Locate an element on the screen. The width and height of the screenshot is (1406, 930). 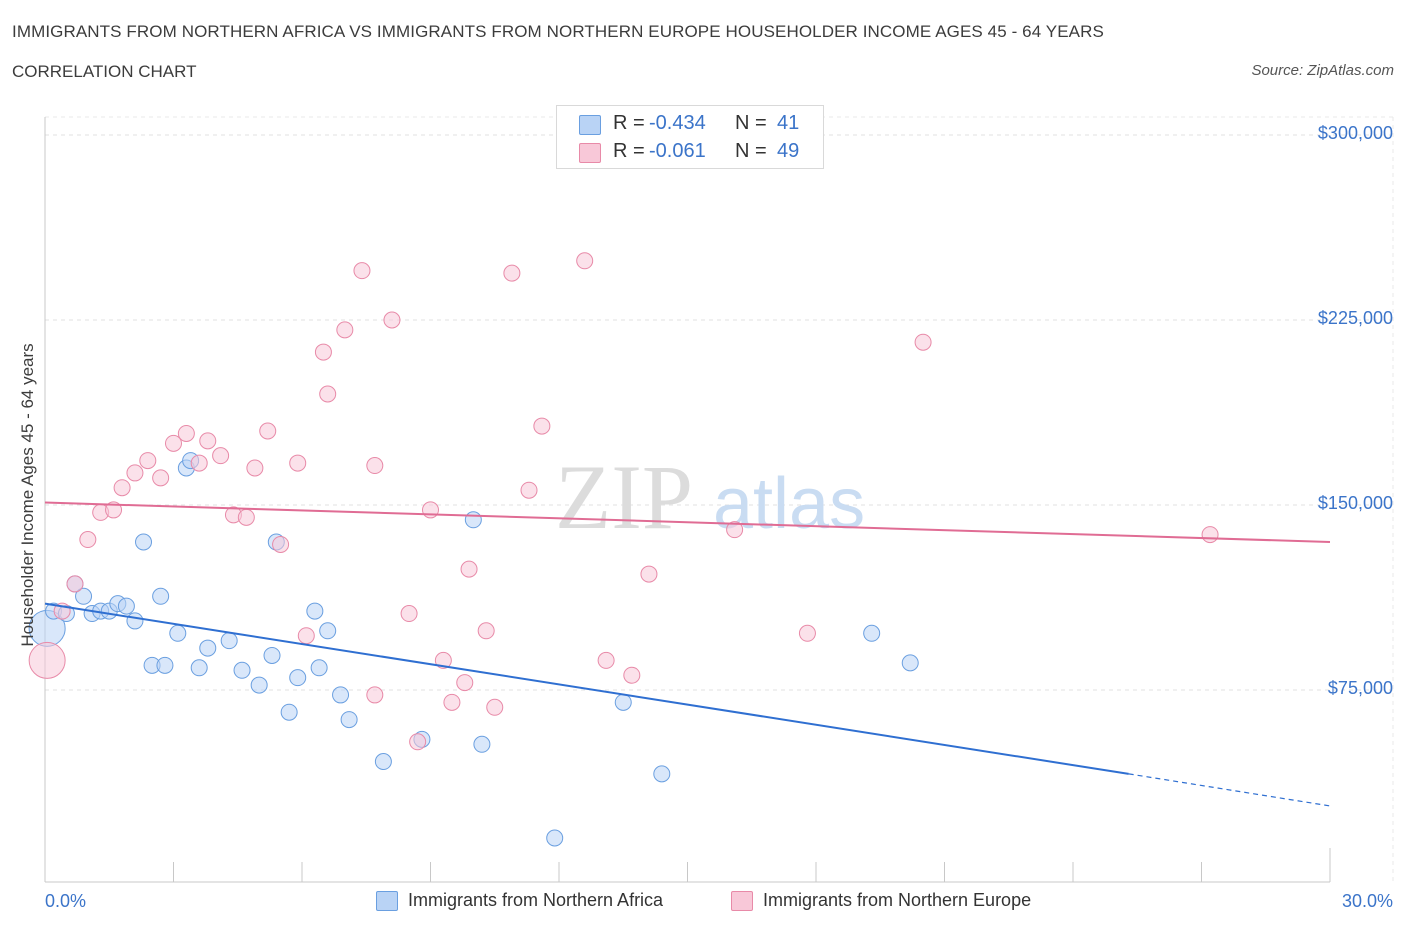
watermark-zip: ZIP is located at coordinates (624, 497).